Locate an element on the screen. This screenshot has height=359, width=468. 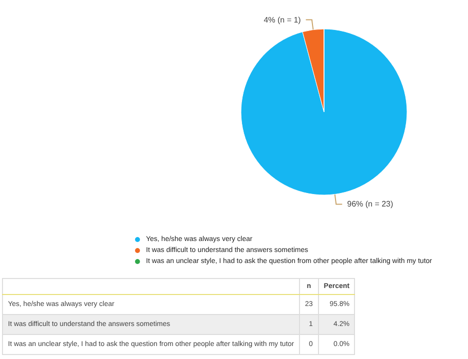
data-label: 96% (n = 23) is located at coordinates (370, 204).